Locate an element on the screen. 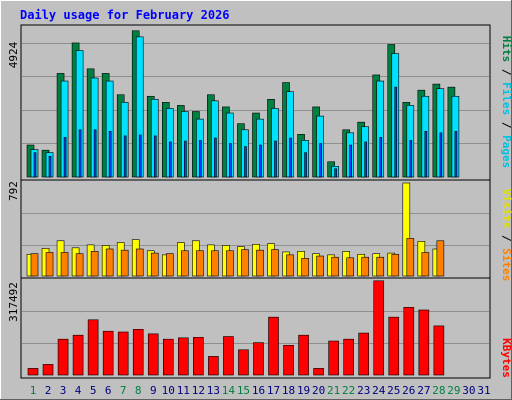 The width and height of the screenshot is (512, 400). day-label: 19 is located at coordinates (303, 390).